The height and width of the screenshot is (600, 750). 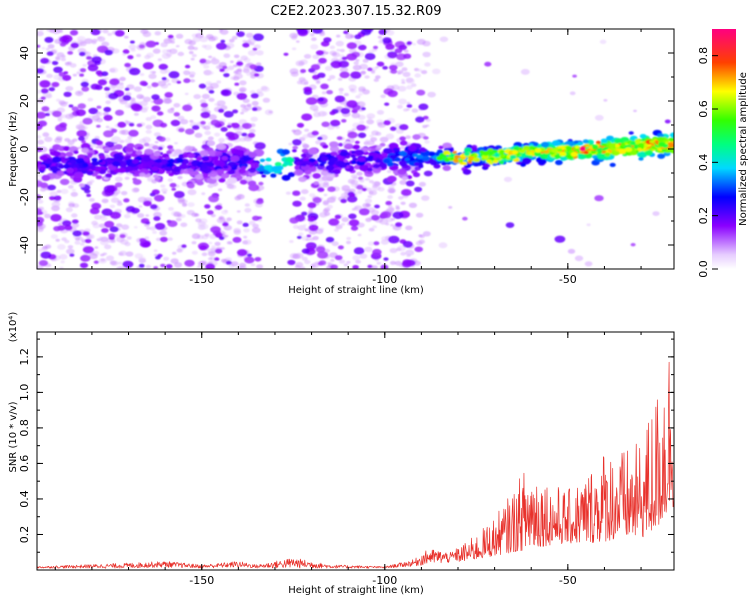 I want to click on colorbar-tick-label: 0.0, so click(x=703, y=269).